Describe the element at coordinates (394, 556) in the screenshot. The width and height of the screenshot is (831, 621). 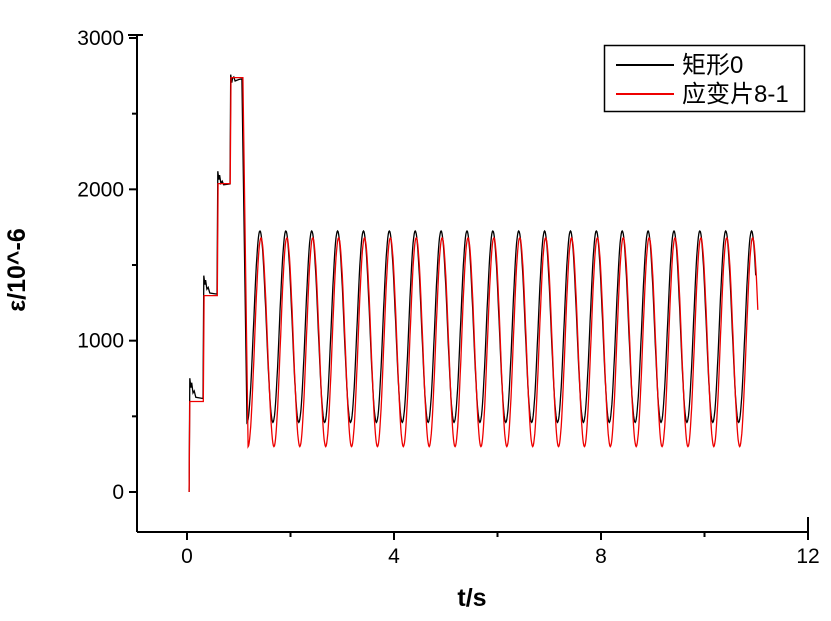
I see `x-tick-label: 4` at that location.